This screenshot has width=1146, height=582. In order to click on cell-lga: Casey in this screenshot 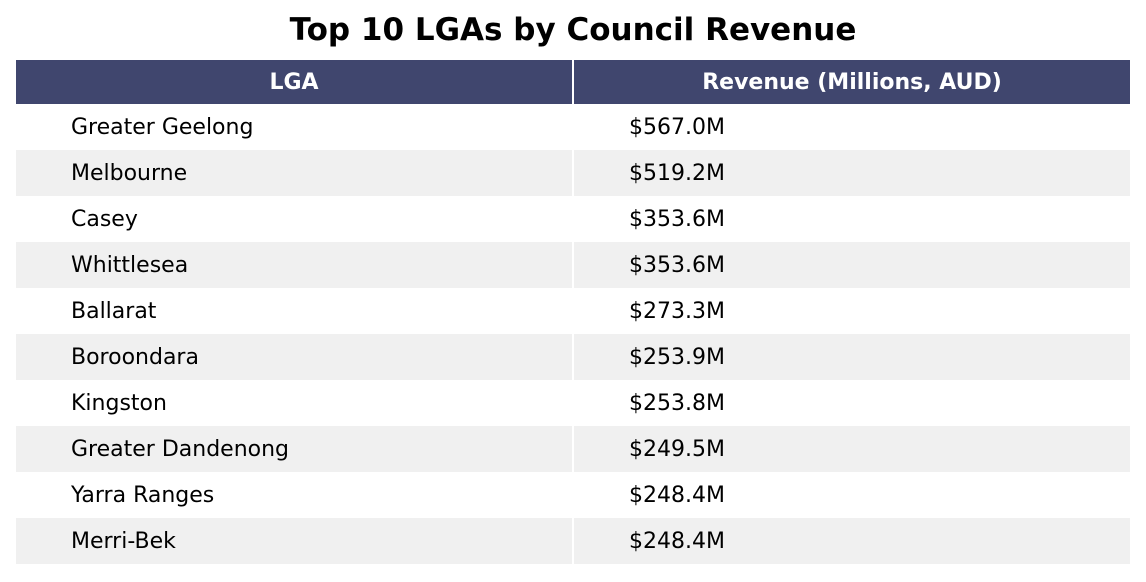, I will do `click(104, 219)`.